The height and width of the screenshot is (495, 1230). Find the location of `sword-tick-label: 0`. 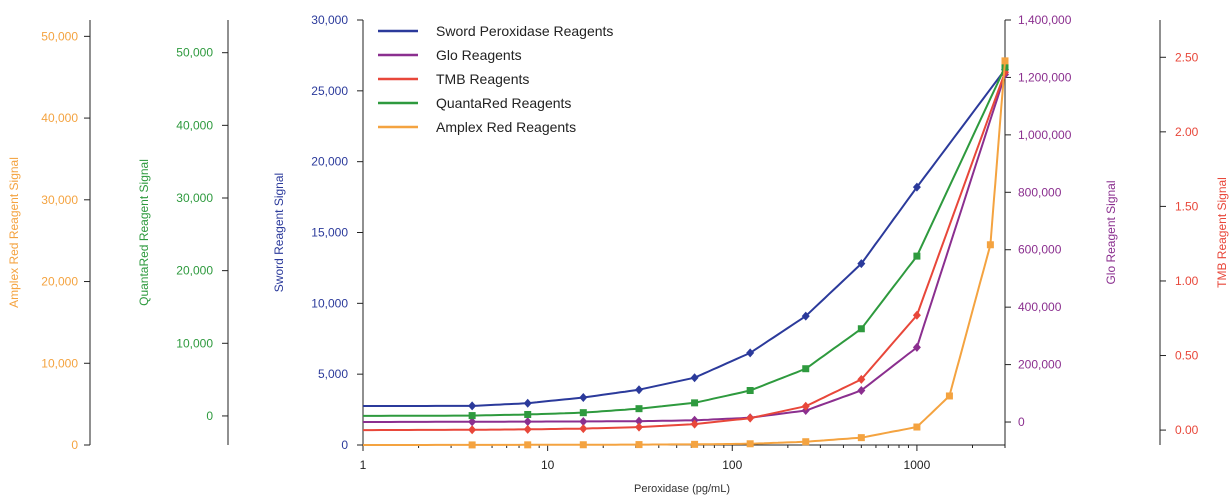

sword-tick-label: 0 is located at coordinates (344, 445).